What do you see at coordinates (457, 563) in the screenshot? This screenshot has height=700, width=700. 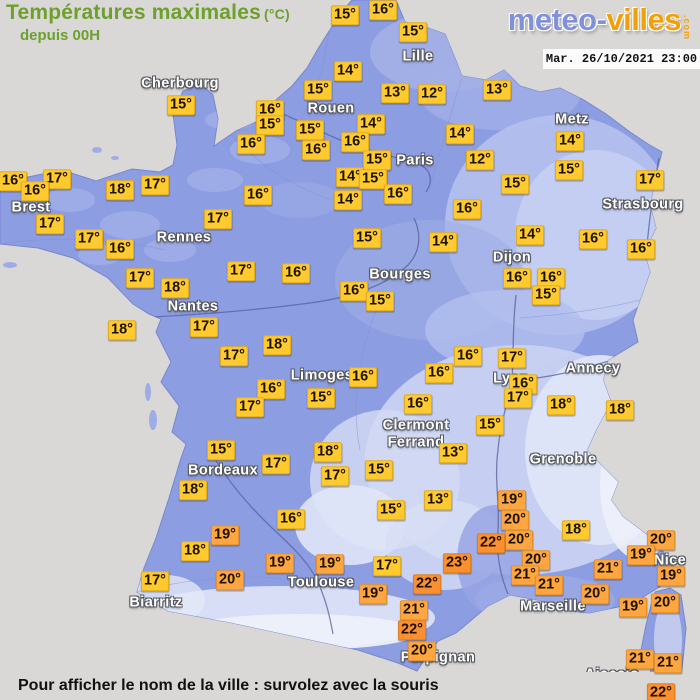 I see `temp-badge: 23°` at bounding box center [457, 563].